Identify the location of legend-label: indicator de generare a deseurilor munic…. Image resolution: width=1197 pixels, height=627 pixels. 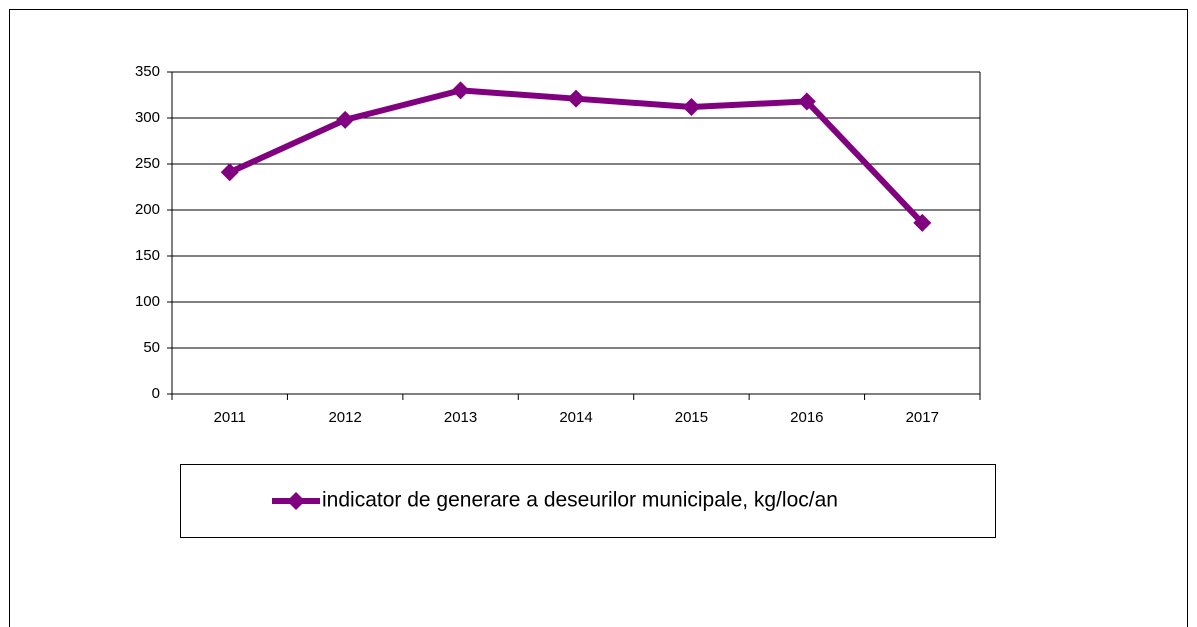
(580, 500).